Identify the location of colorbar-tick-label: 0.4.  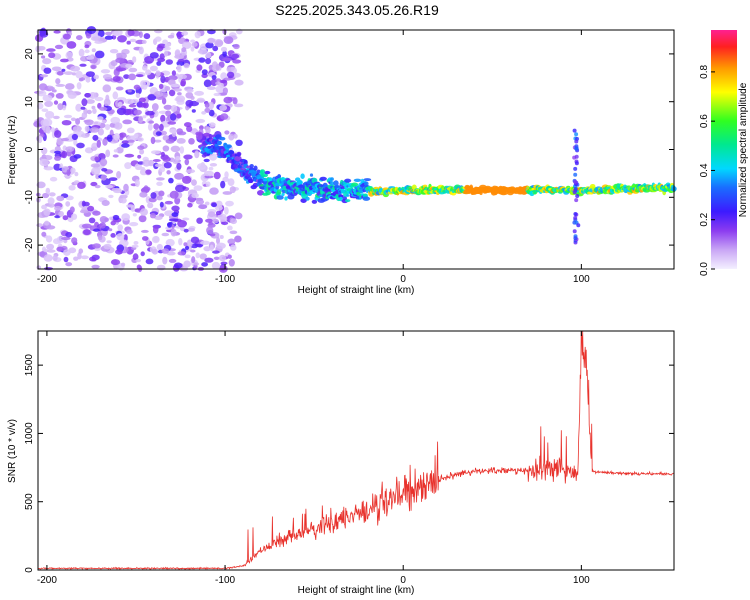
(704, 170).